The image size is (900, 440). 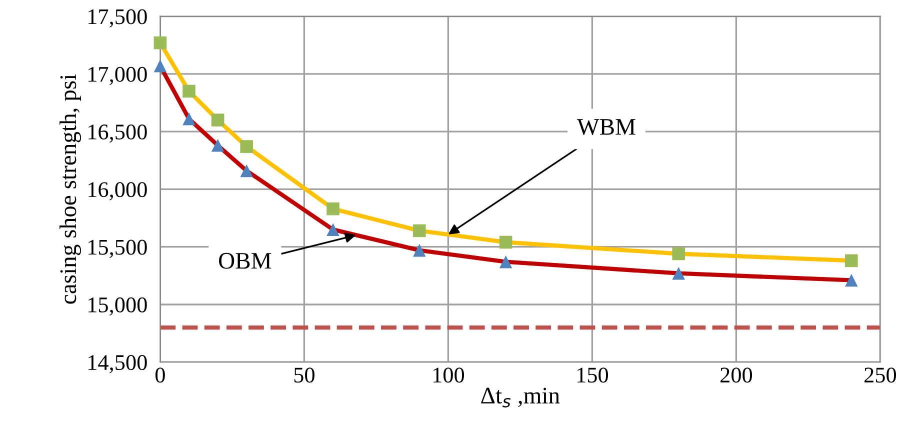 What do you see at coordinates (117, 306) in the screenshot?
I see `y-tick-label: 15,000` at bounding box center [117, 306].